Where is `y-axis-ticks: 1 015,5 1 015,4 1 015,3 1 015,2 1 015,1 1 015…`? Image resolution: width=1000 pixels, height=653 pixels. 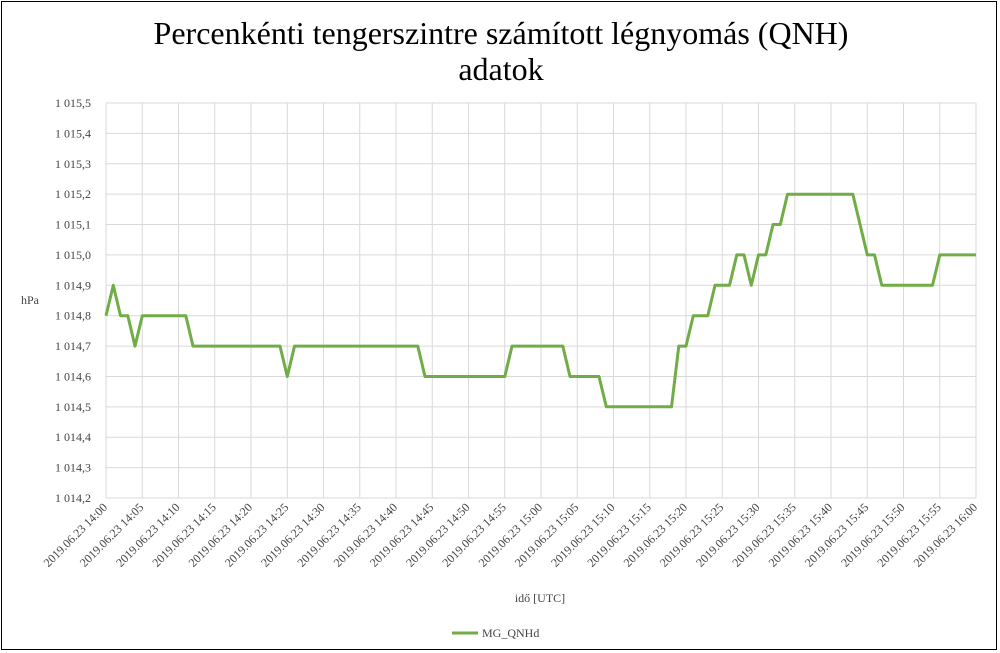 y-axis-ticks: 1 015,5 1 015,4 1 015,3 1 015,2 1 015,1 1 015… is located at coordinates (73, 300).